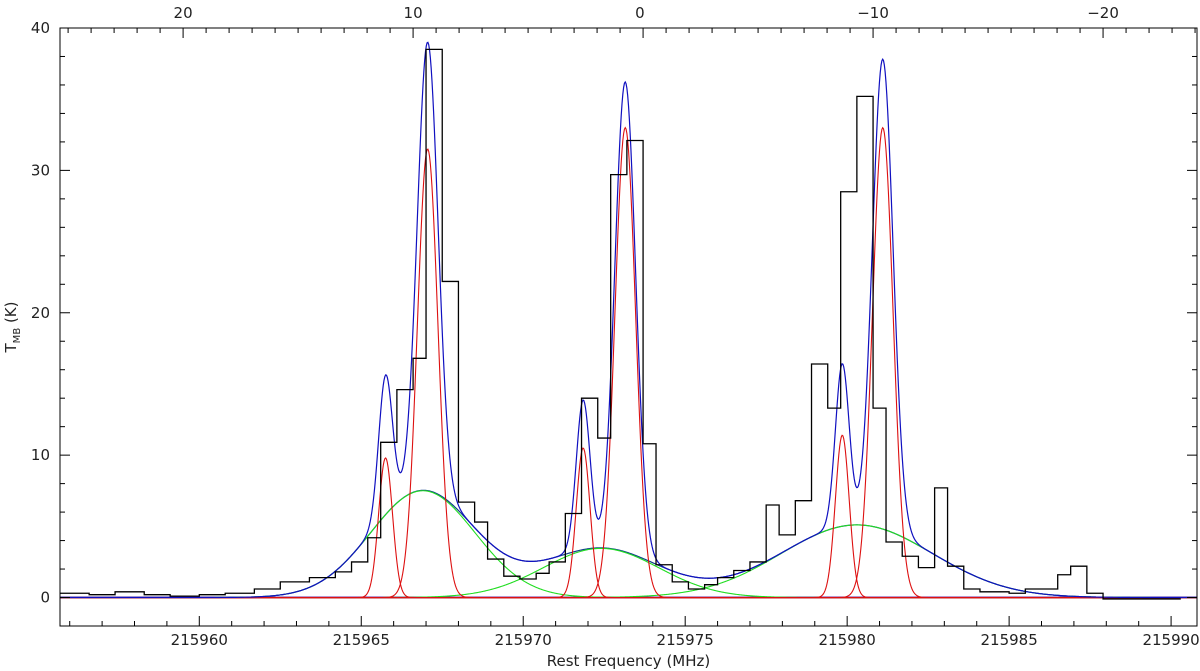 The height and width of the screenshot is (671, 1200). What do you see at coordinates (183, 13) in the screenshot?
I see `top-axis-tick-label: 20` at bounding box center [183, 13].